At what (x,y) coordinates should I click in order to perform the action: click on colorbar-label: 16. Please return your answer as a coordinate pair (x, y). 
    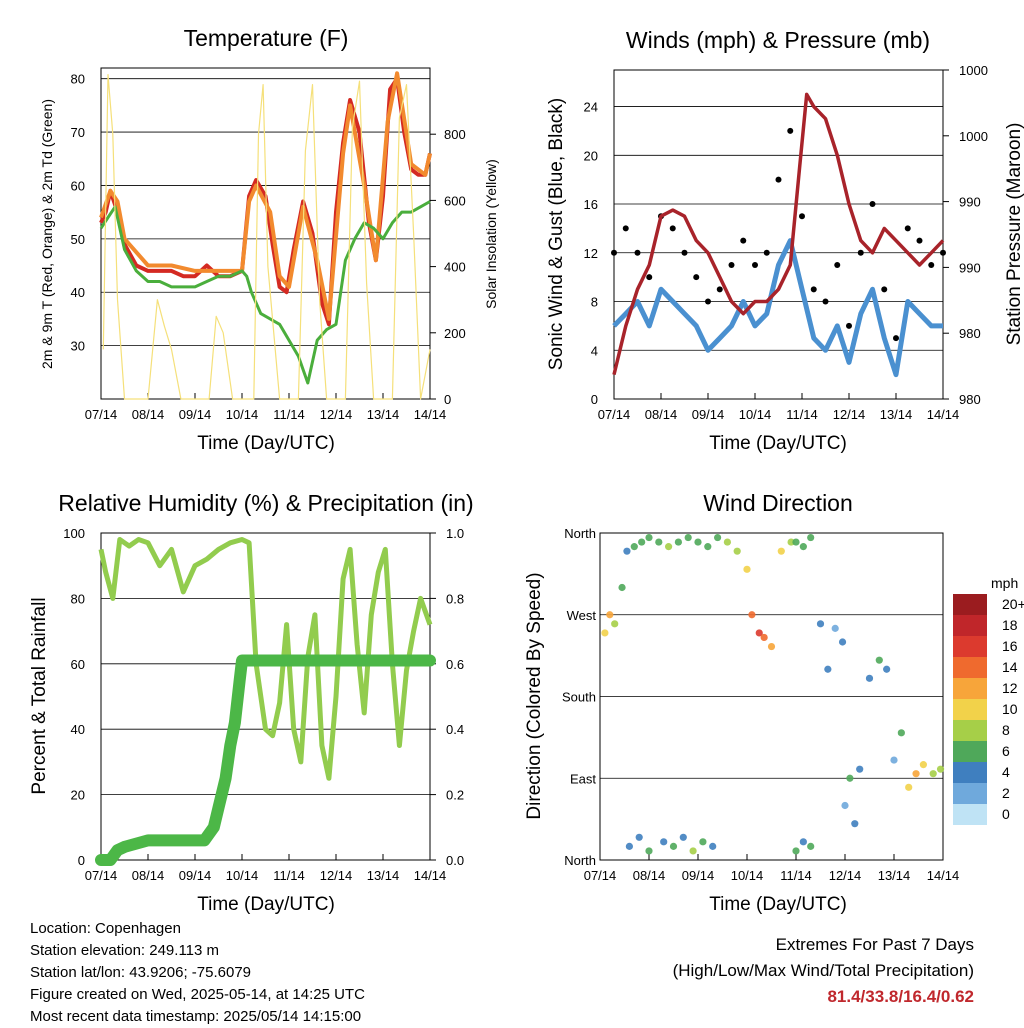
    Looking at the image, I should click on (1010, 646).